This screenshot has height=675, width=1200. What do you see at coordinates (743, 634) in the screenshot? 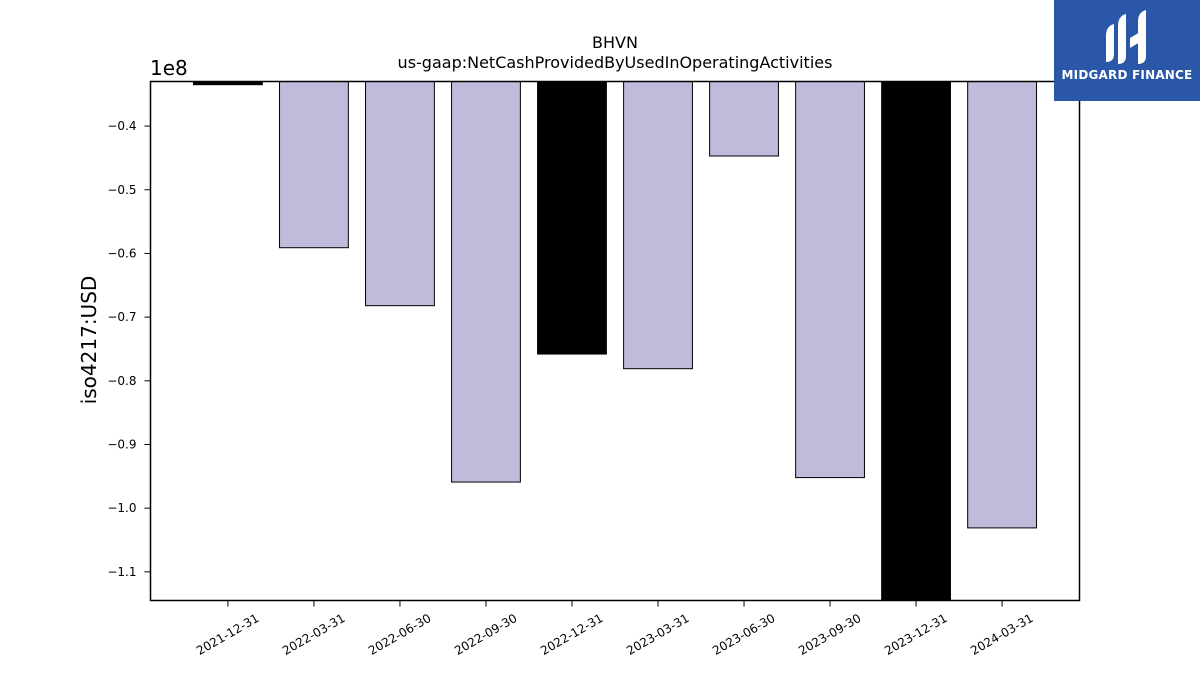
I see `x-tick-label: 2023-06-30` at bounding box center [743, 634].